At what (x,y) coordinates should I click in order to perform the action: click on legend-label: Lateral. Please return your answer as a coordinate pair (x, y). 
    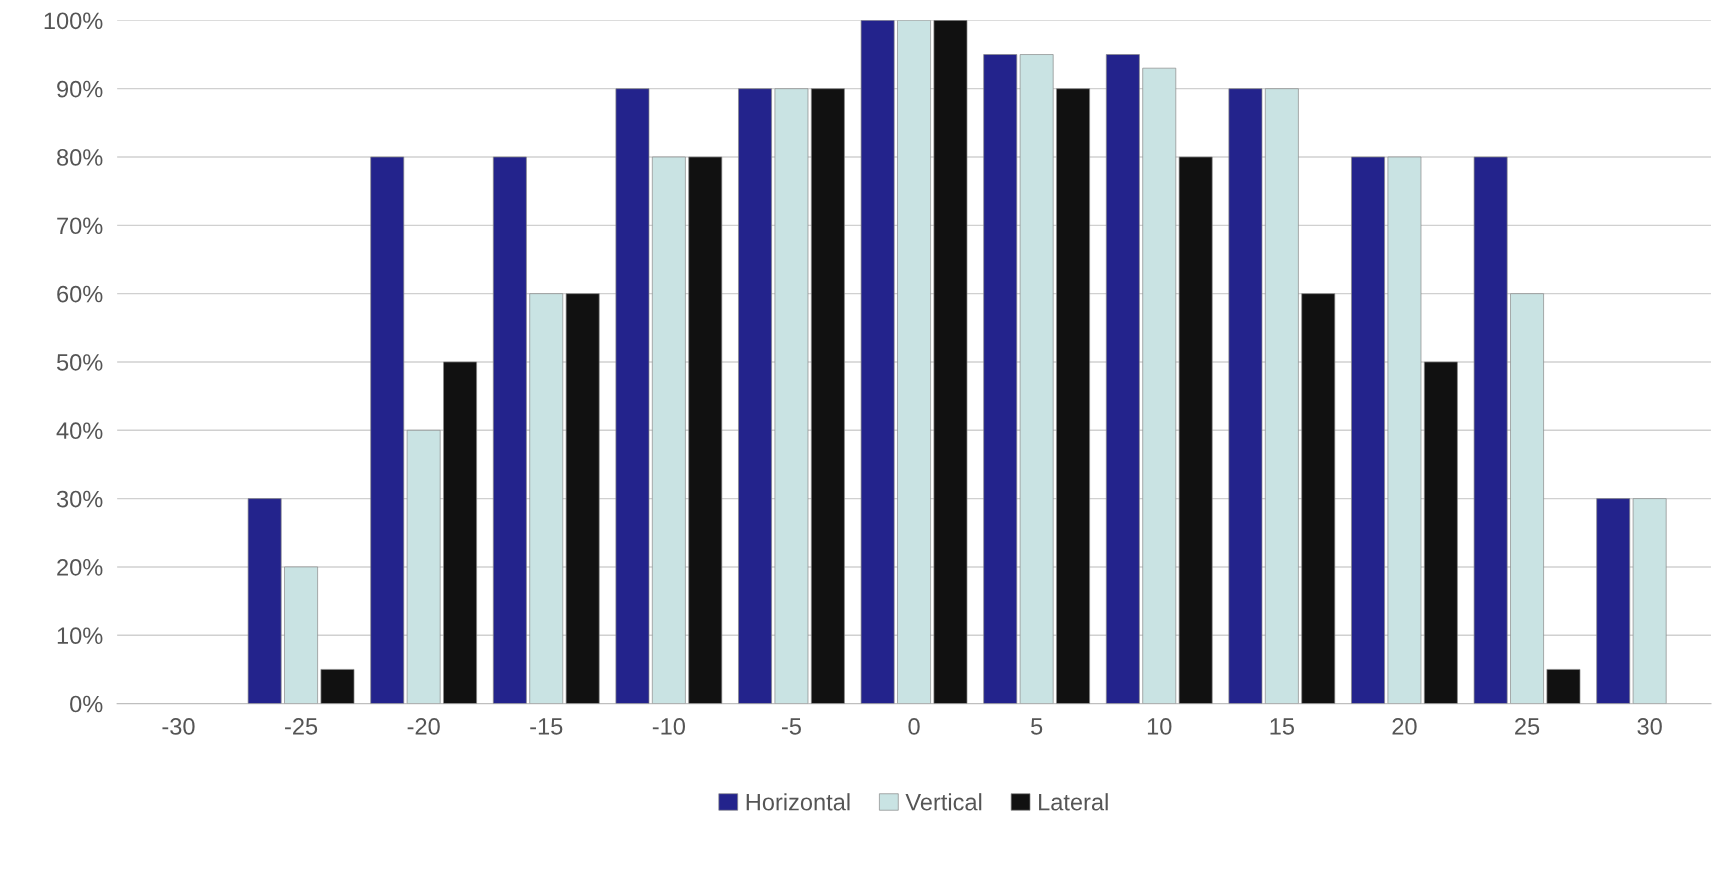
    Looking at the image, I should click on (1073, 802).